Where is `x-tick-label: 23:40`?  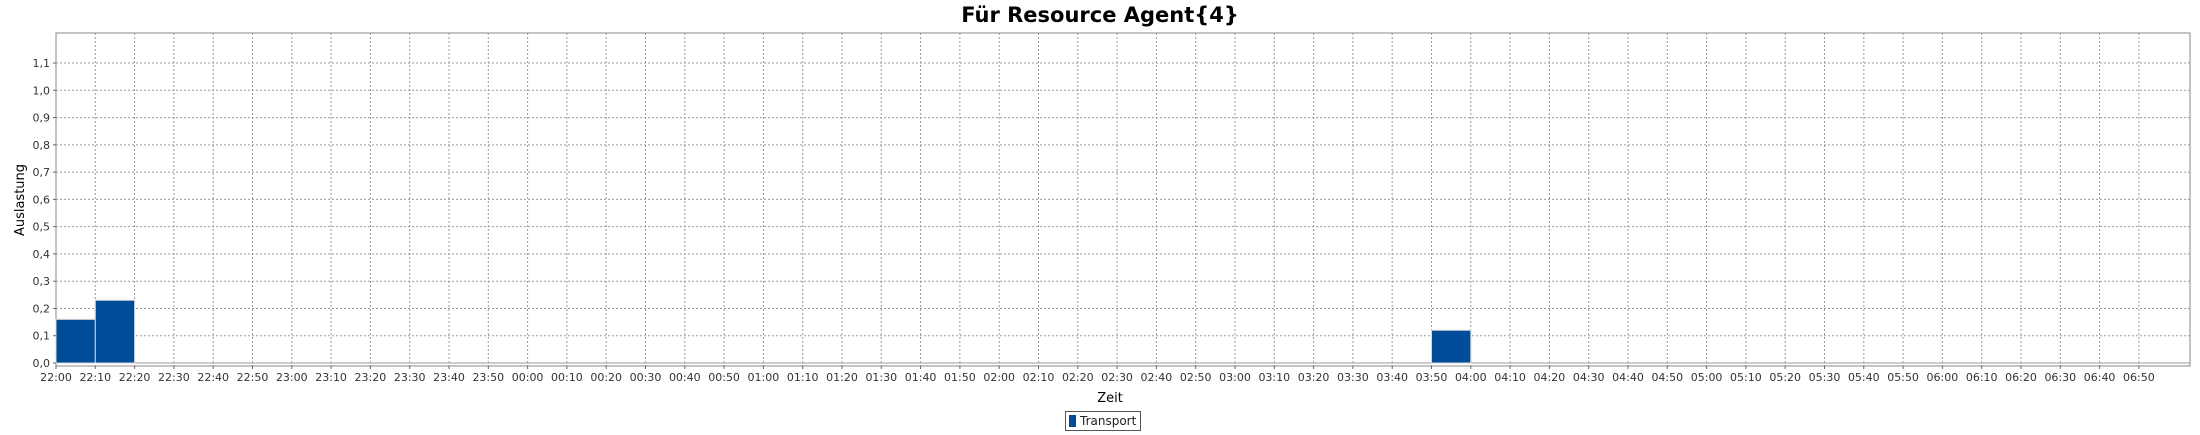
x-tick-label: 23:40 is located at coordinates (449, 377).